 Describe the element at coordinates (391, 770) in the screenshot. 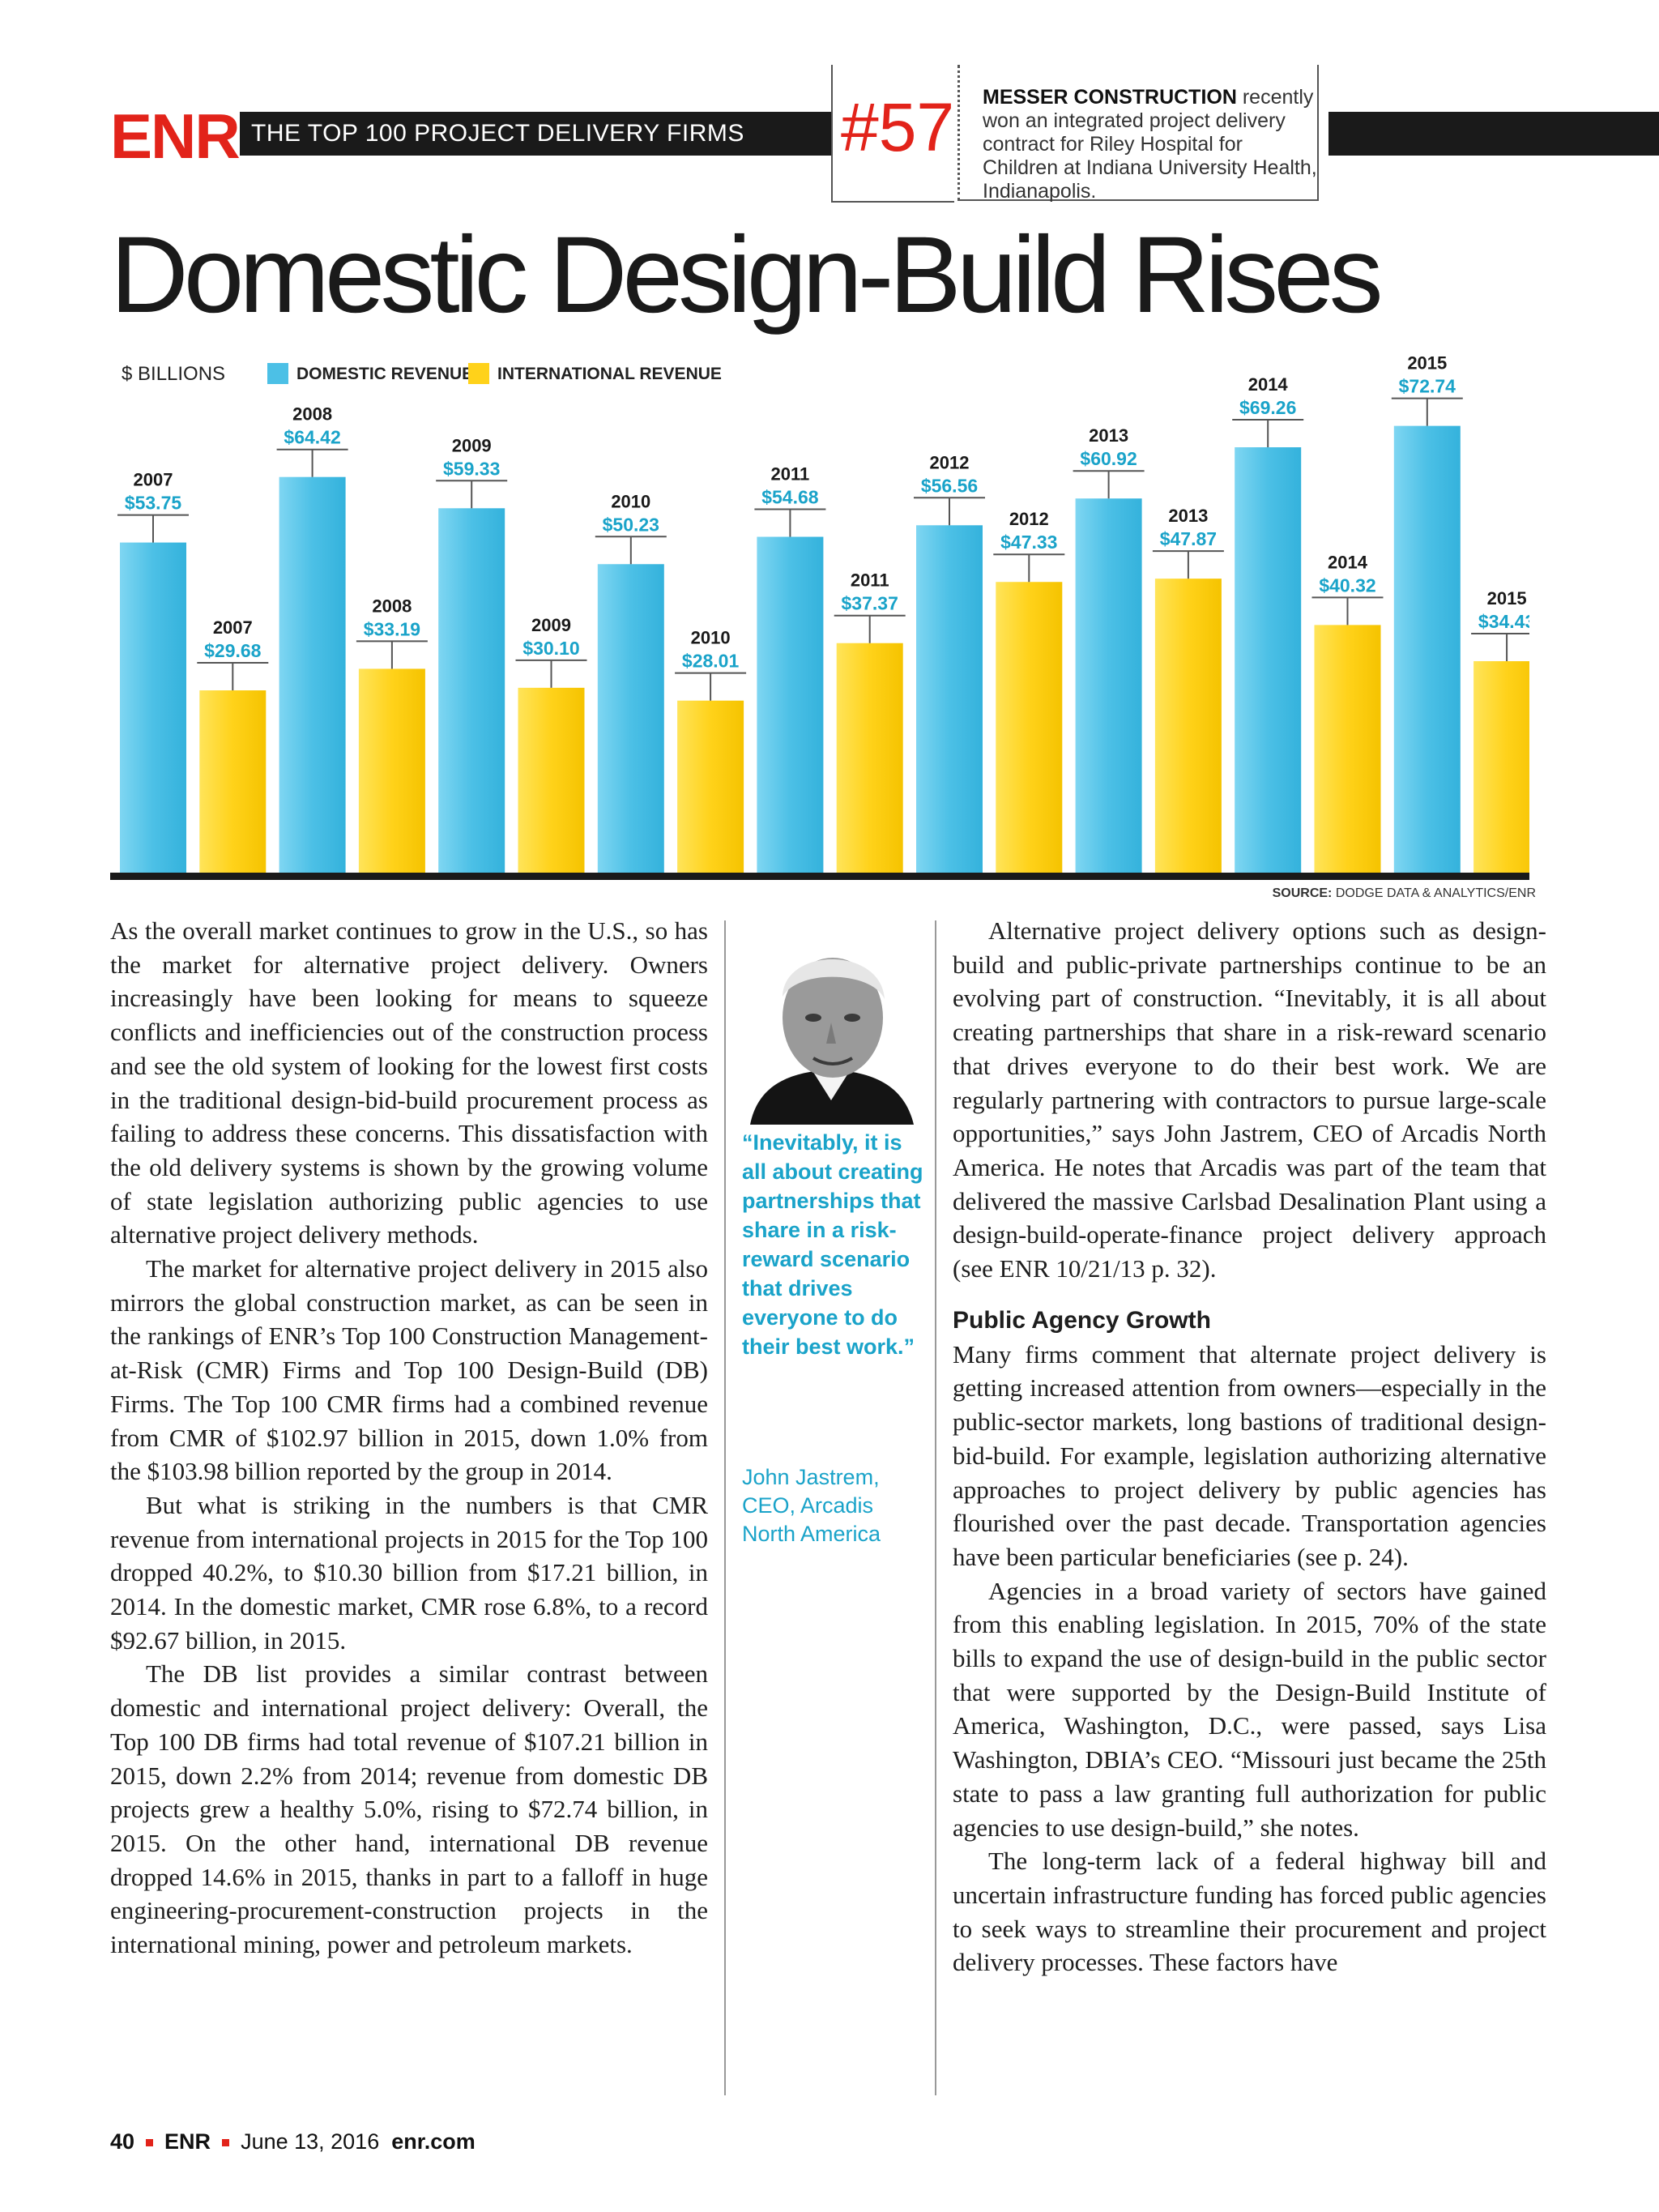

I see `bar-international-2008` at that location.